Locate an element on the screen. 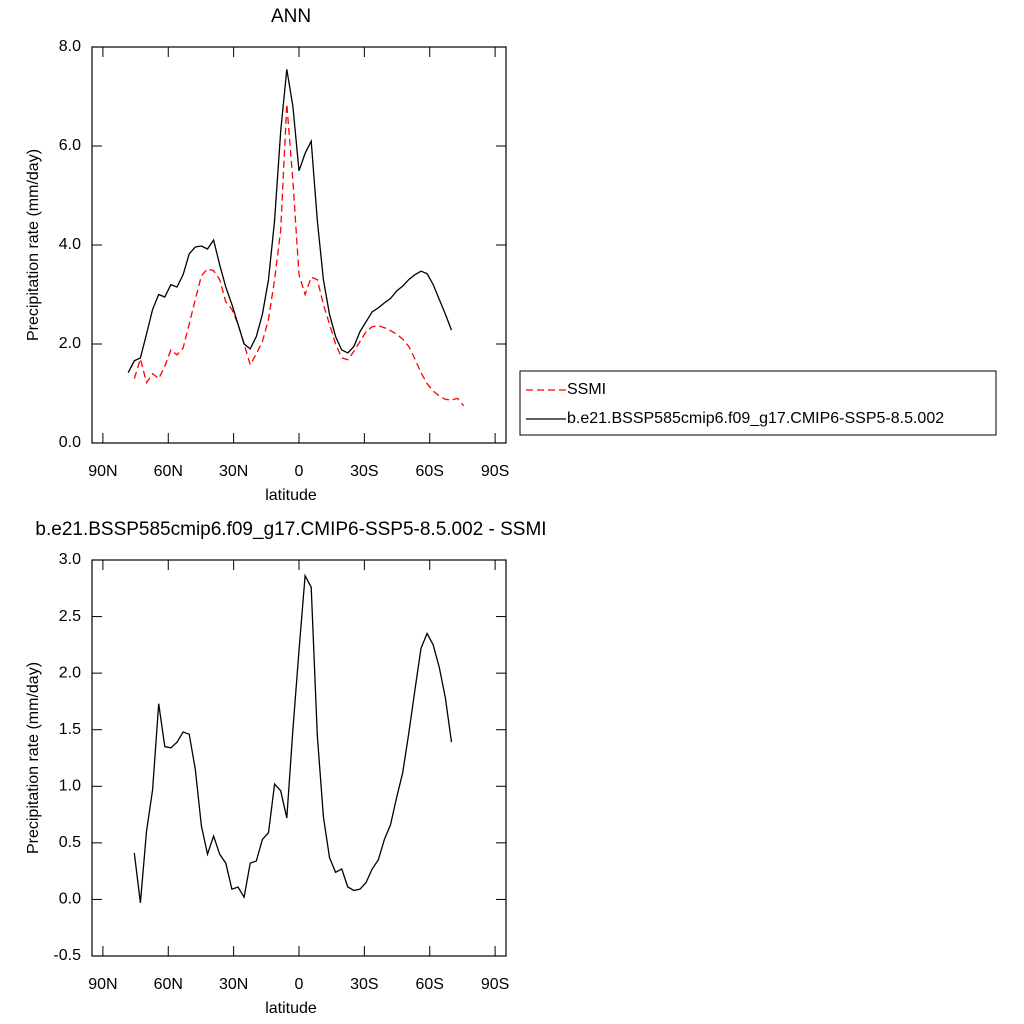  y-tick-label: 1.0 is located at coordinates (70, 786).